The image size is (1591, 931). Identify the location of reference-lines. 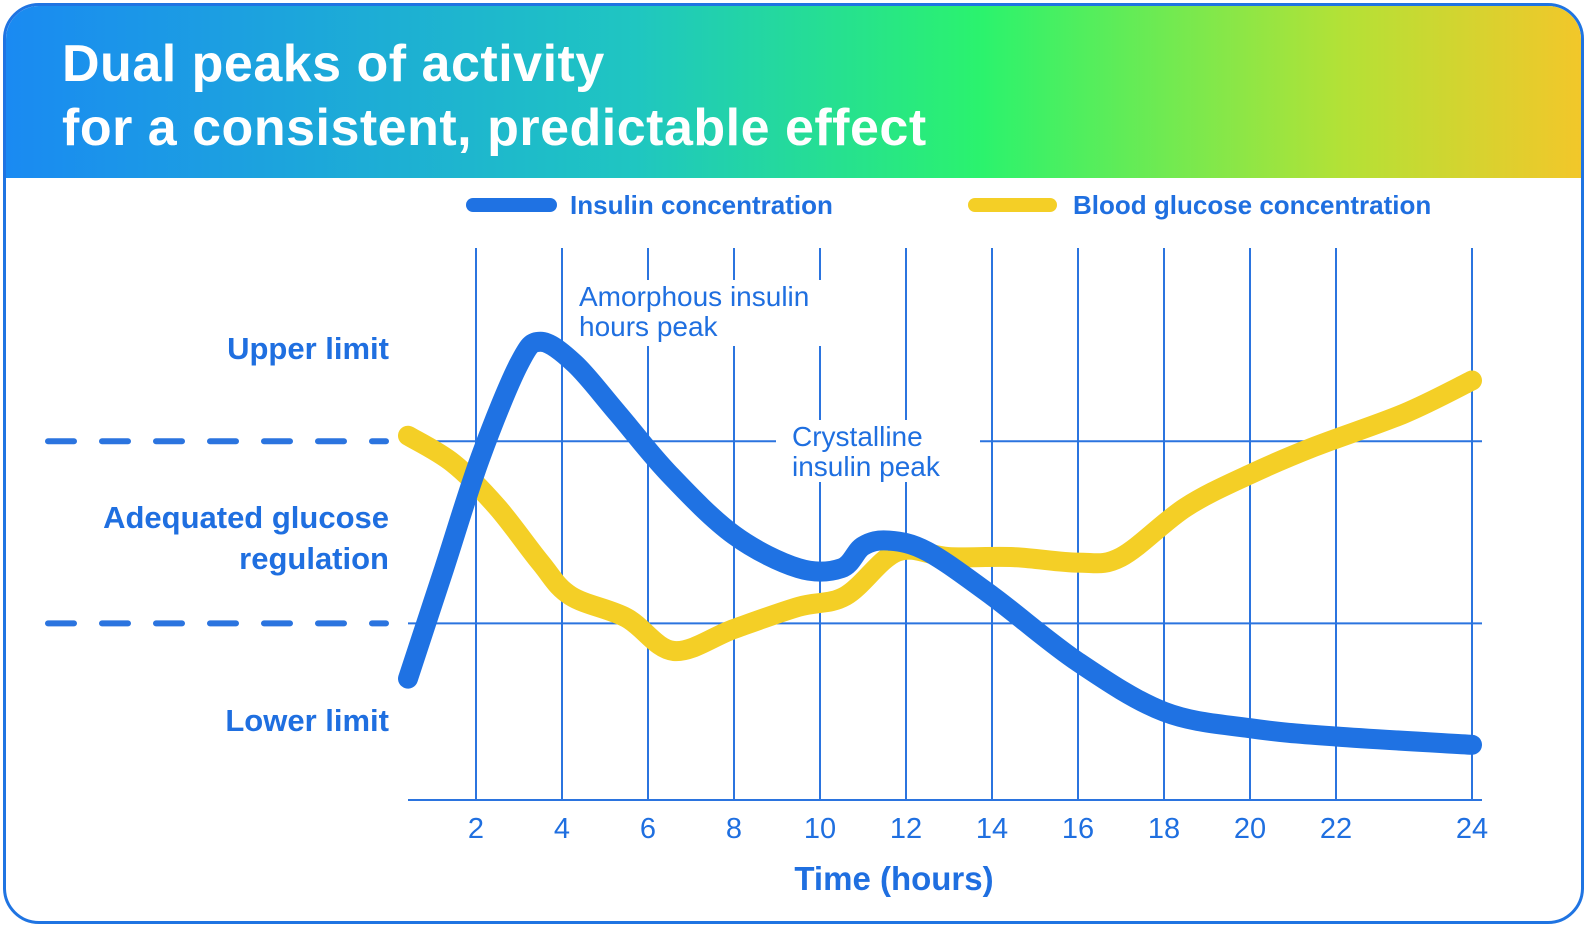
(217, 532).